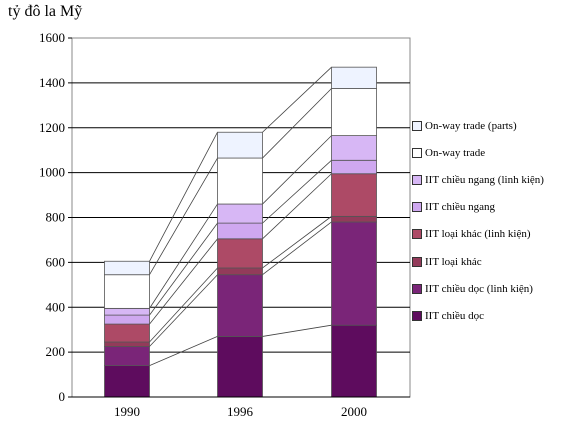 This screenshot has height=428, width=577. I want to click on legend-item: On-way trade, so click(478, 152).